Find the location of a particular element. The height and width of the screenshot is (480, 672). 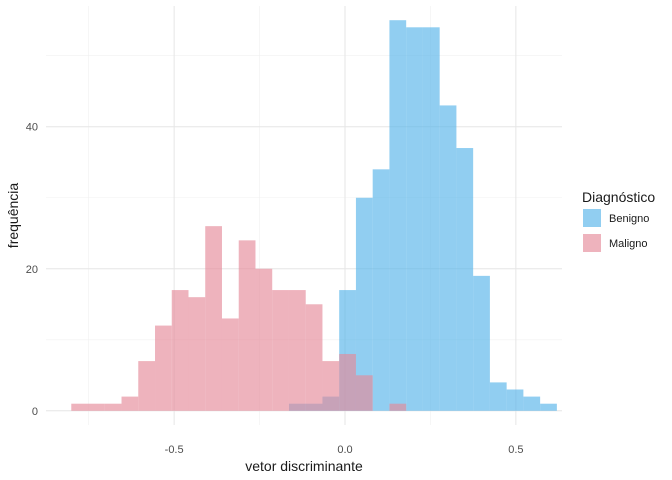

legend: Diagnóstico Benigno Maligno is located at coordinates (618, 220).